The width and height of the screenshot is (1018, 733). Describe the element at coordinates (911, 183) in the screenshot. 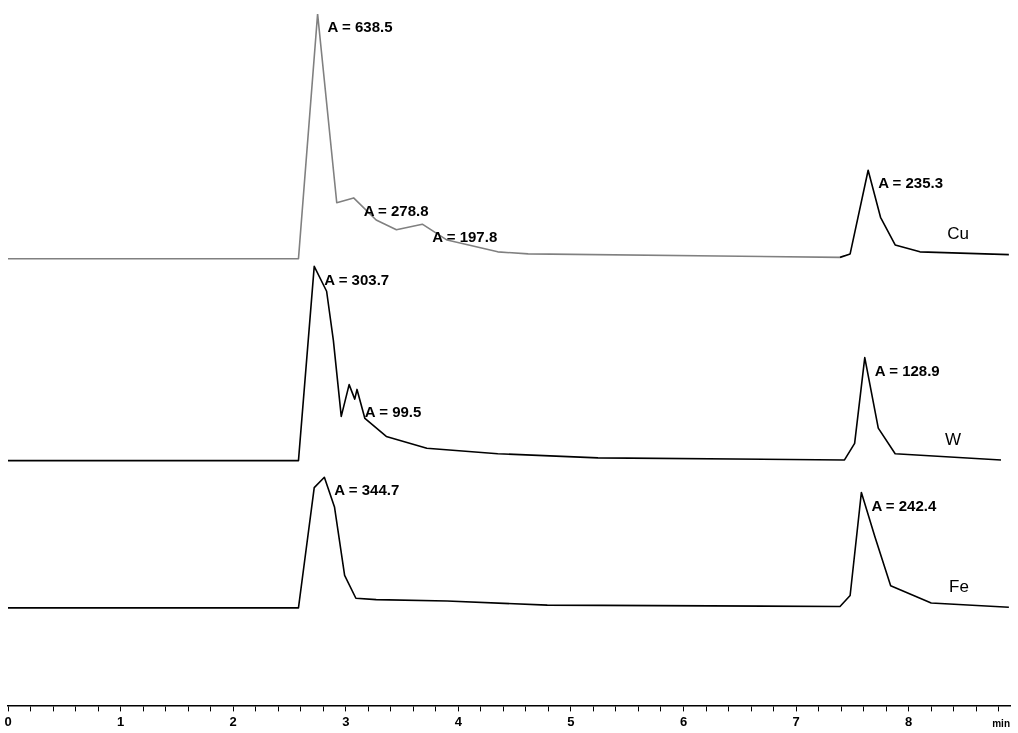

I see `annotation: A = 235.3` at that location.